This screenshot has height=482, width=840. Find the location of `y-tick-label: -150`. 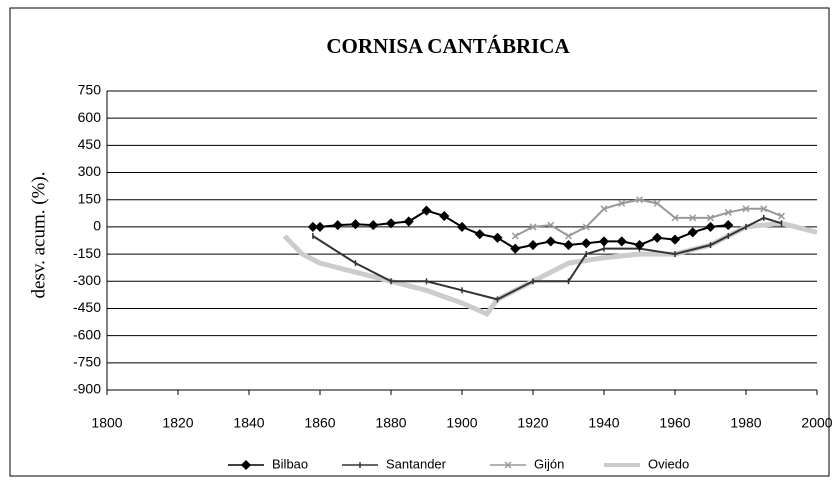

y-tick-label: -150 is located at coordinates (87, 253).